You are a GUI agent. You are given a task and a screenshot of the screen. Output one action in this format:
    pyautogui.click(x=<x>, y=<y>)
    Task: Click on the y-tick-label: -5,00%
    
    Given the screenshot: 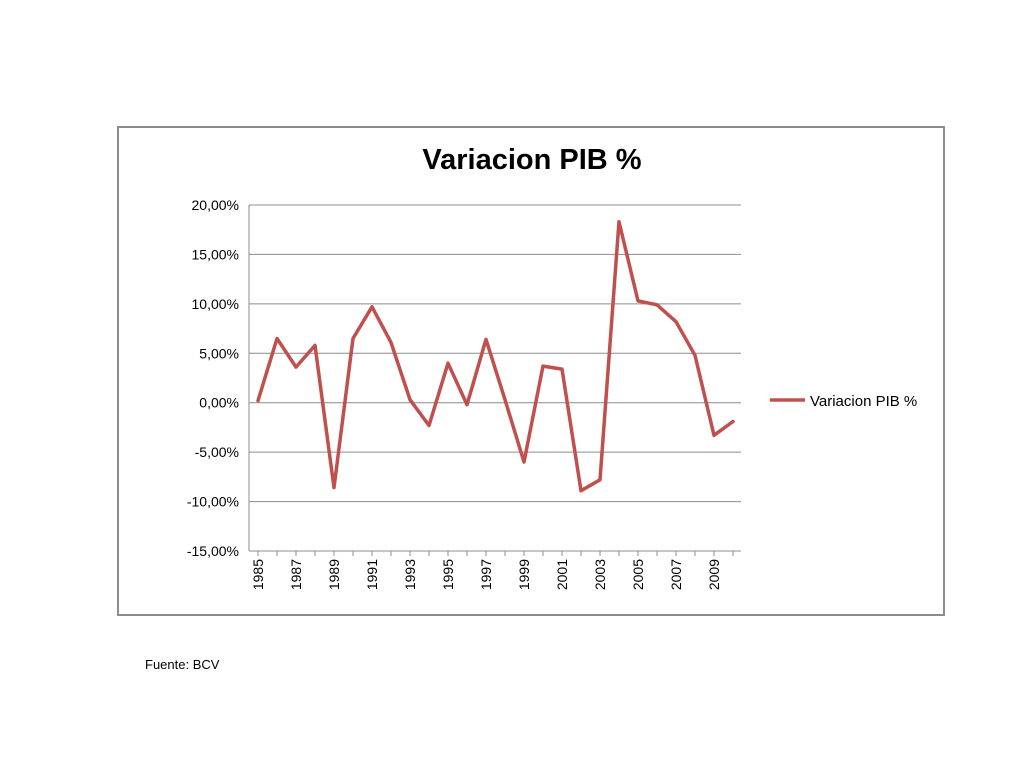 What is the action you would take?
    pyautogui.click(x=217, y=452)
    